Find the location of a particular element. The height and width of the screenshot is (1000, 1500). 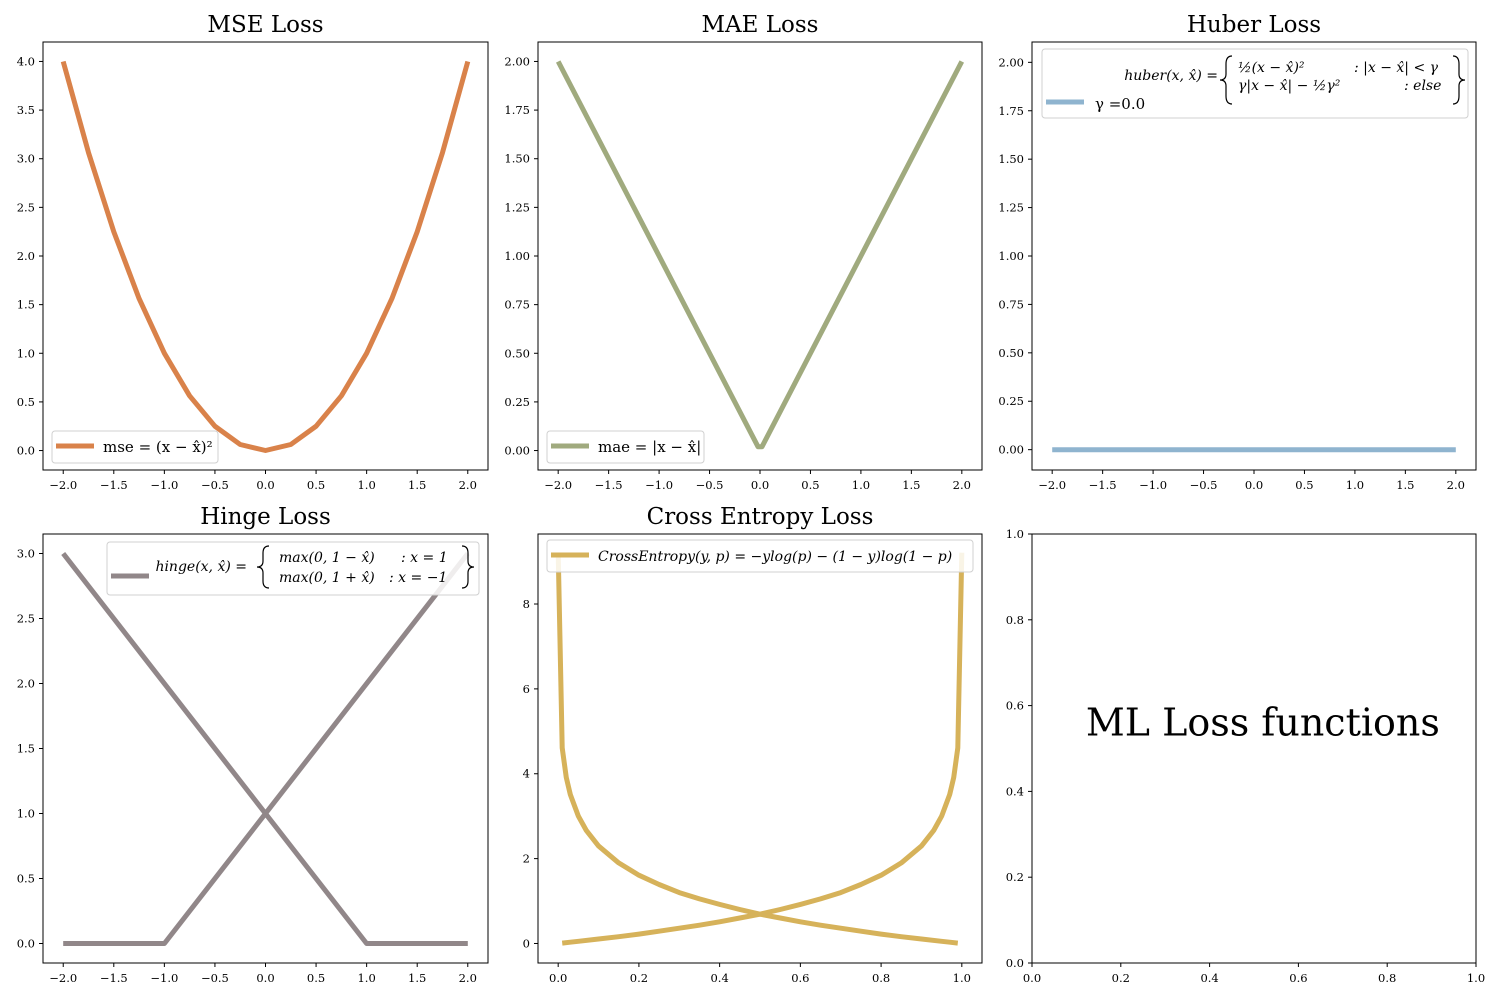

y-tick-label: 0 is located at coordinates (526, 943).